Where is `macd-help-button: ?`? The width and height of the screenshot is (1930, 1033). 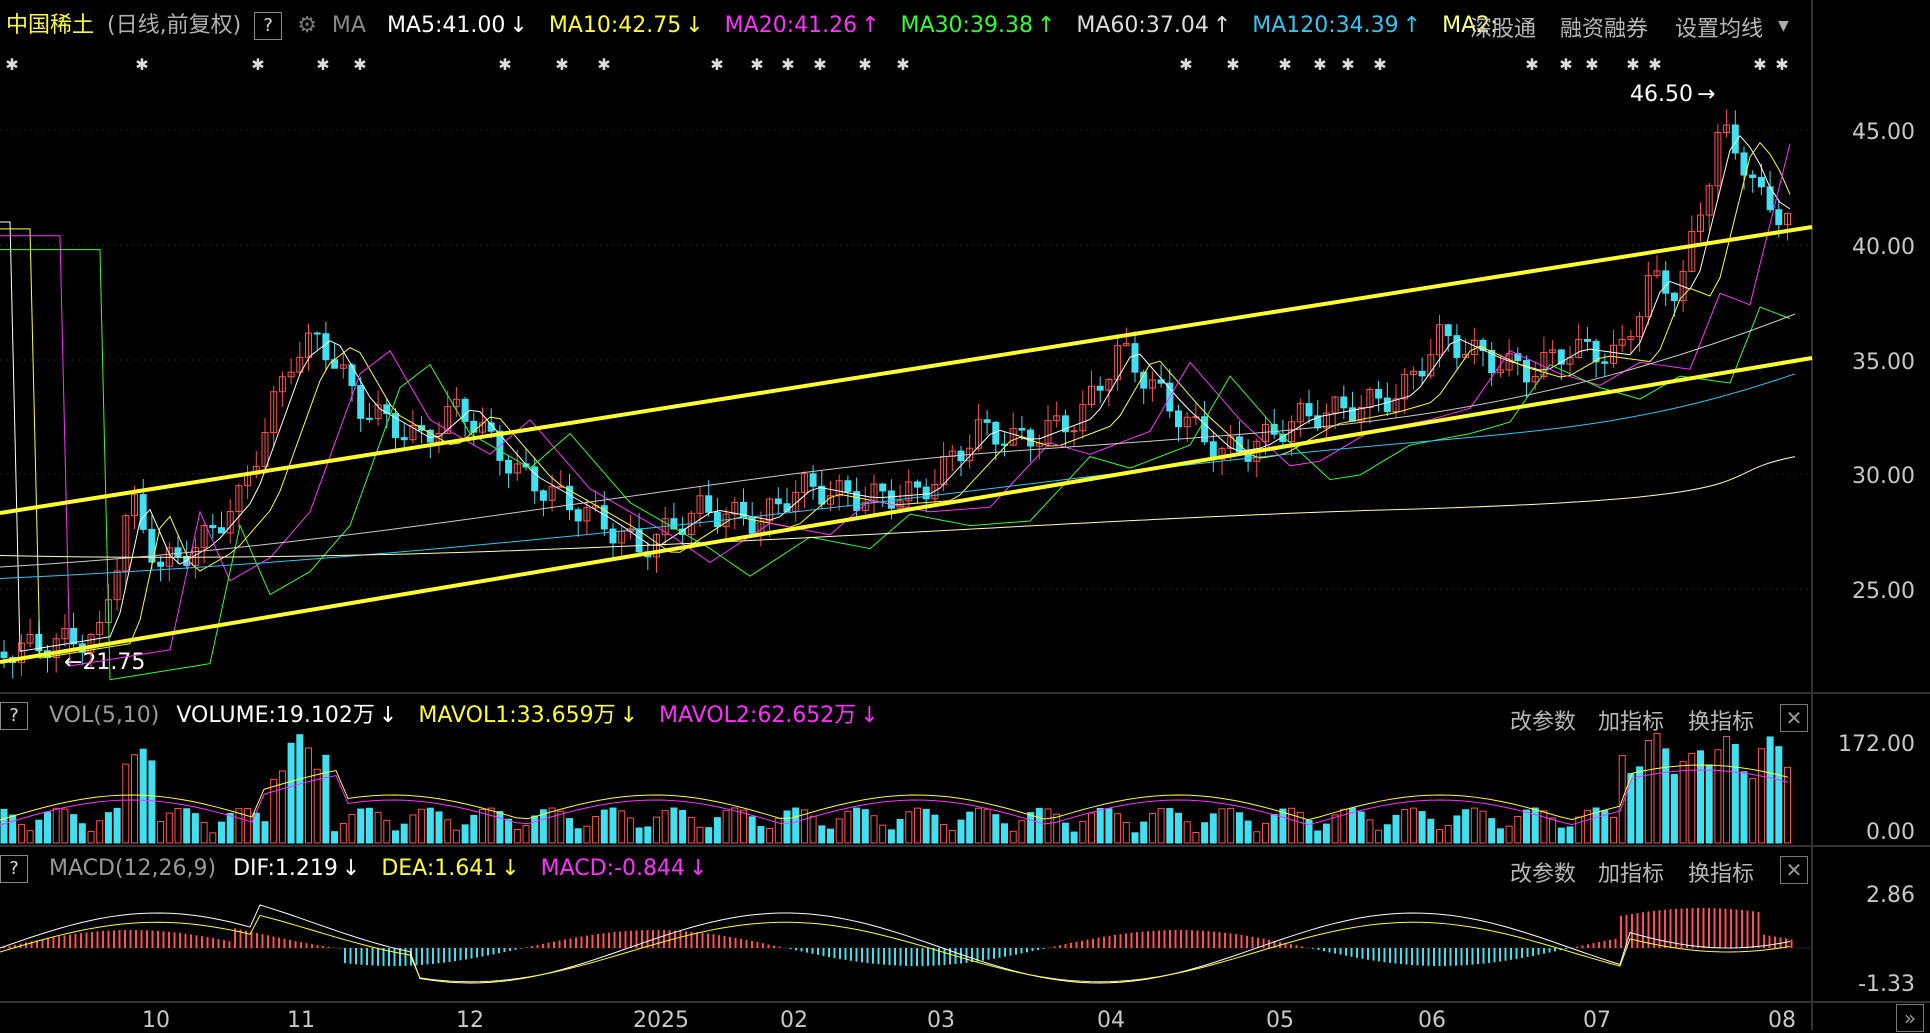
macd-help-button: ? is located at coordinates (14, 869).